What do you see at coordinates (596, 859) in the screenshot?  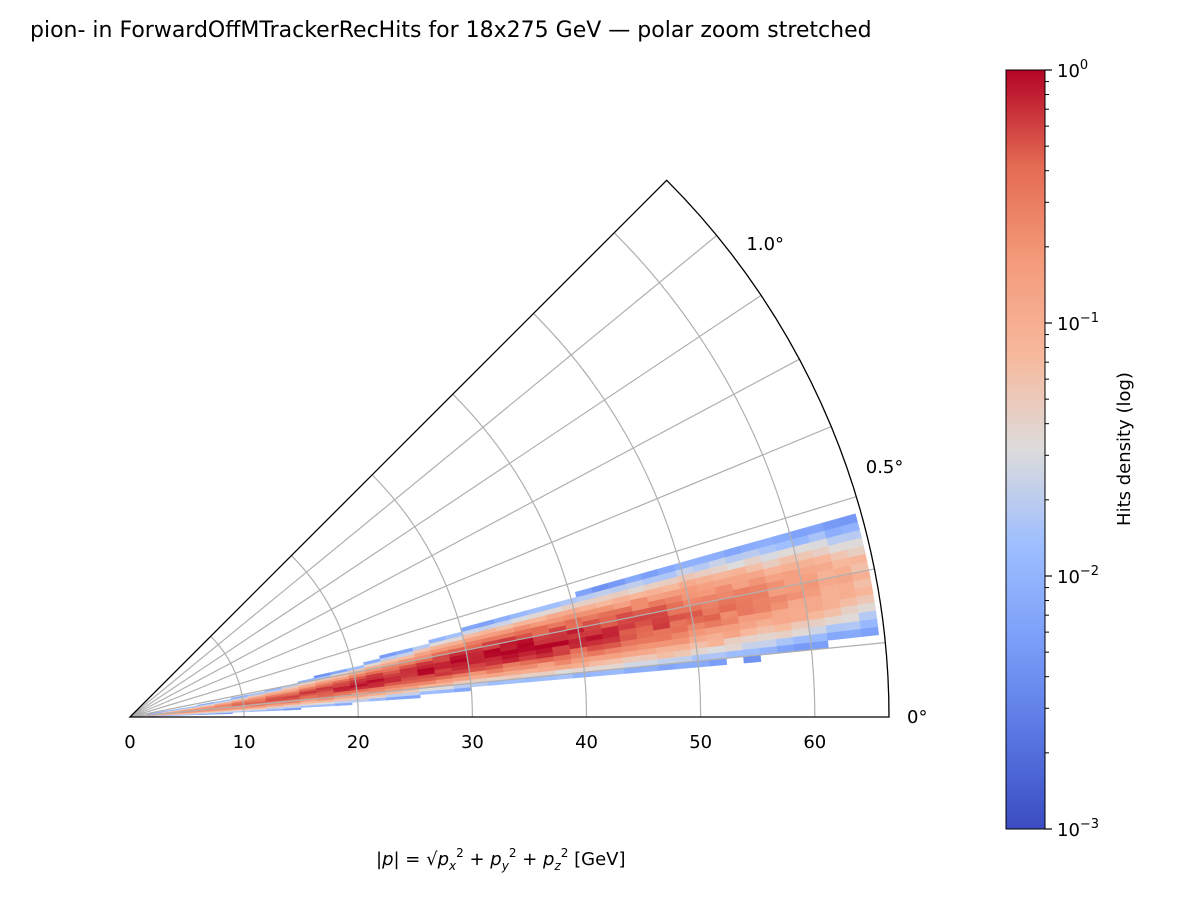 I see `x-label-part: [GeV]` at bounding box center [596, 859].